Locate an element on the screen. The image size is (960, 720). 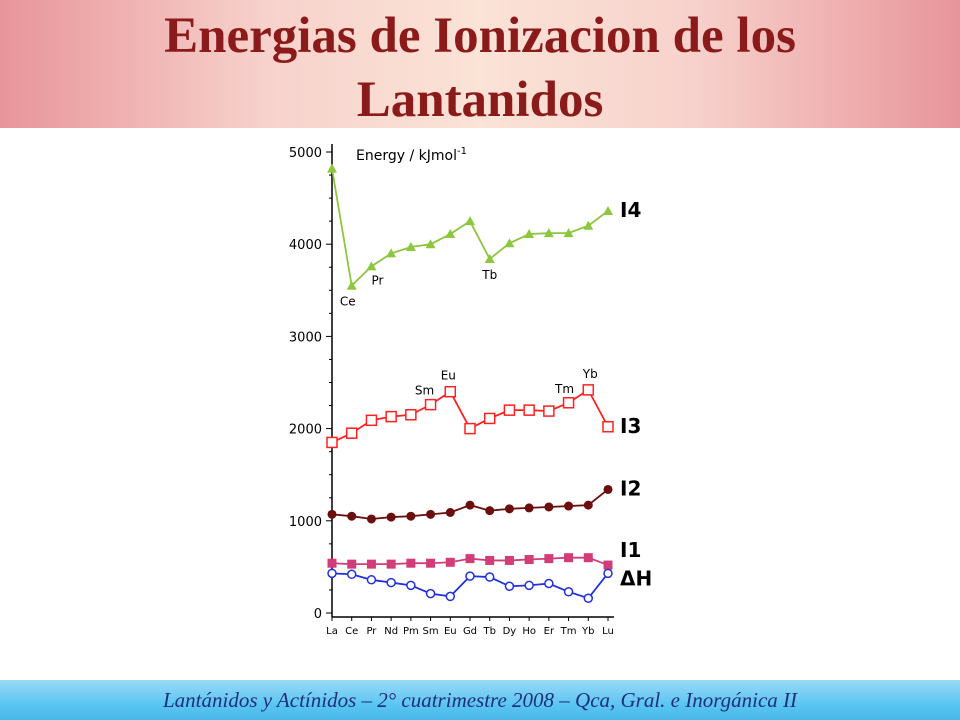
slide-title-line1: Energias de Ionizacion de los is located at coordinates (480, 36).